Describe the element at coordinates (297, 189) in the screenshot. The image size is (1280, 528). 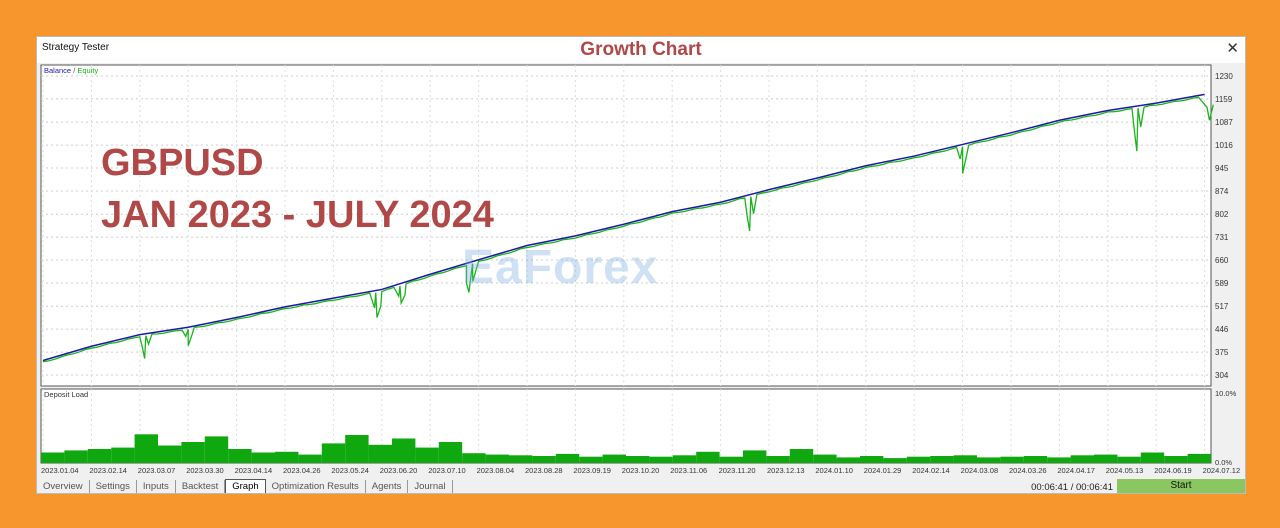
I see `overlay-text: GBPUSD JAN 2023 - JULY 2024` at that location.